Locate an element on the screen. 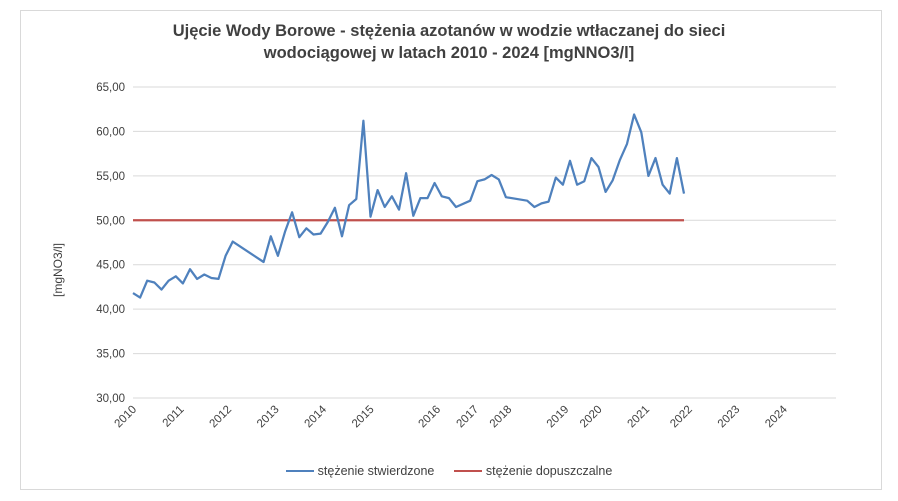 The height and width of the screenshot is (501, 898). legend-label-permitted: stężenie dopuszczalne is located at coordinates (549, 471).